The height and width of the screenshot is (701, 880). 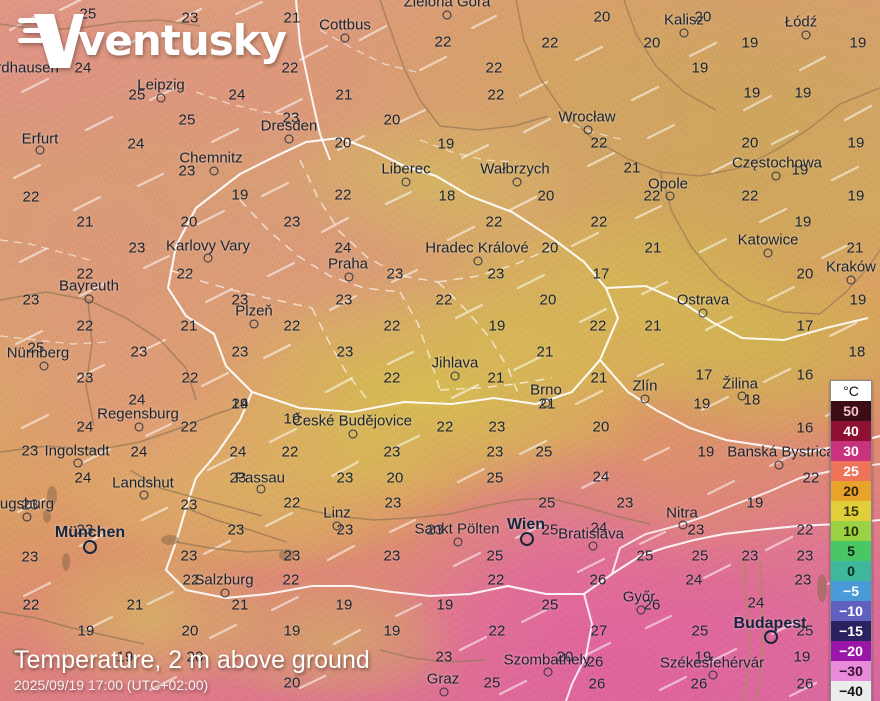 What do you see at coordinates (851, 591) in the screenshot?
I see `legend-stop: −5` at bounding box center [851, 591].